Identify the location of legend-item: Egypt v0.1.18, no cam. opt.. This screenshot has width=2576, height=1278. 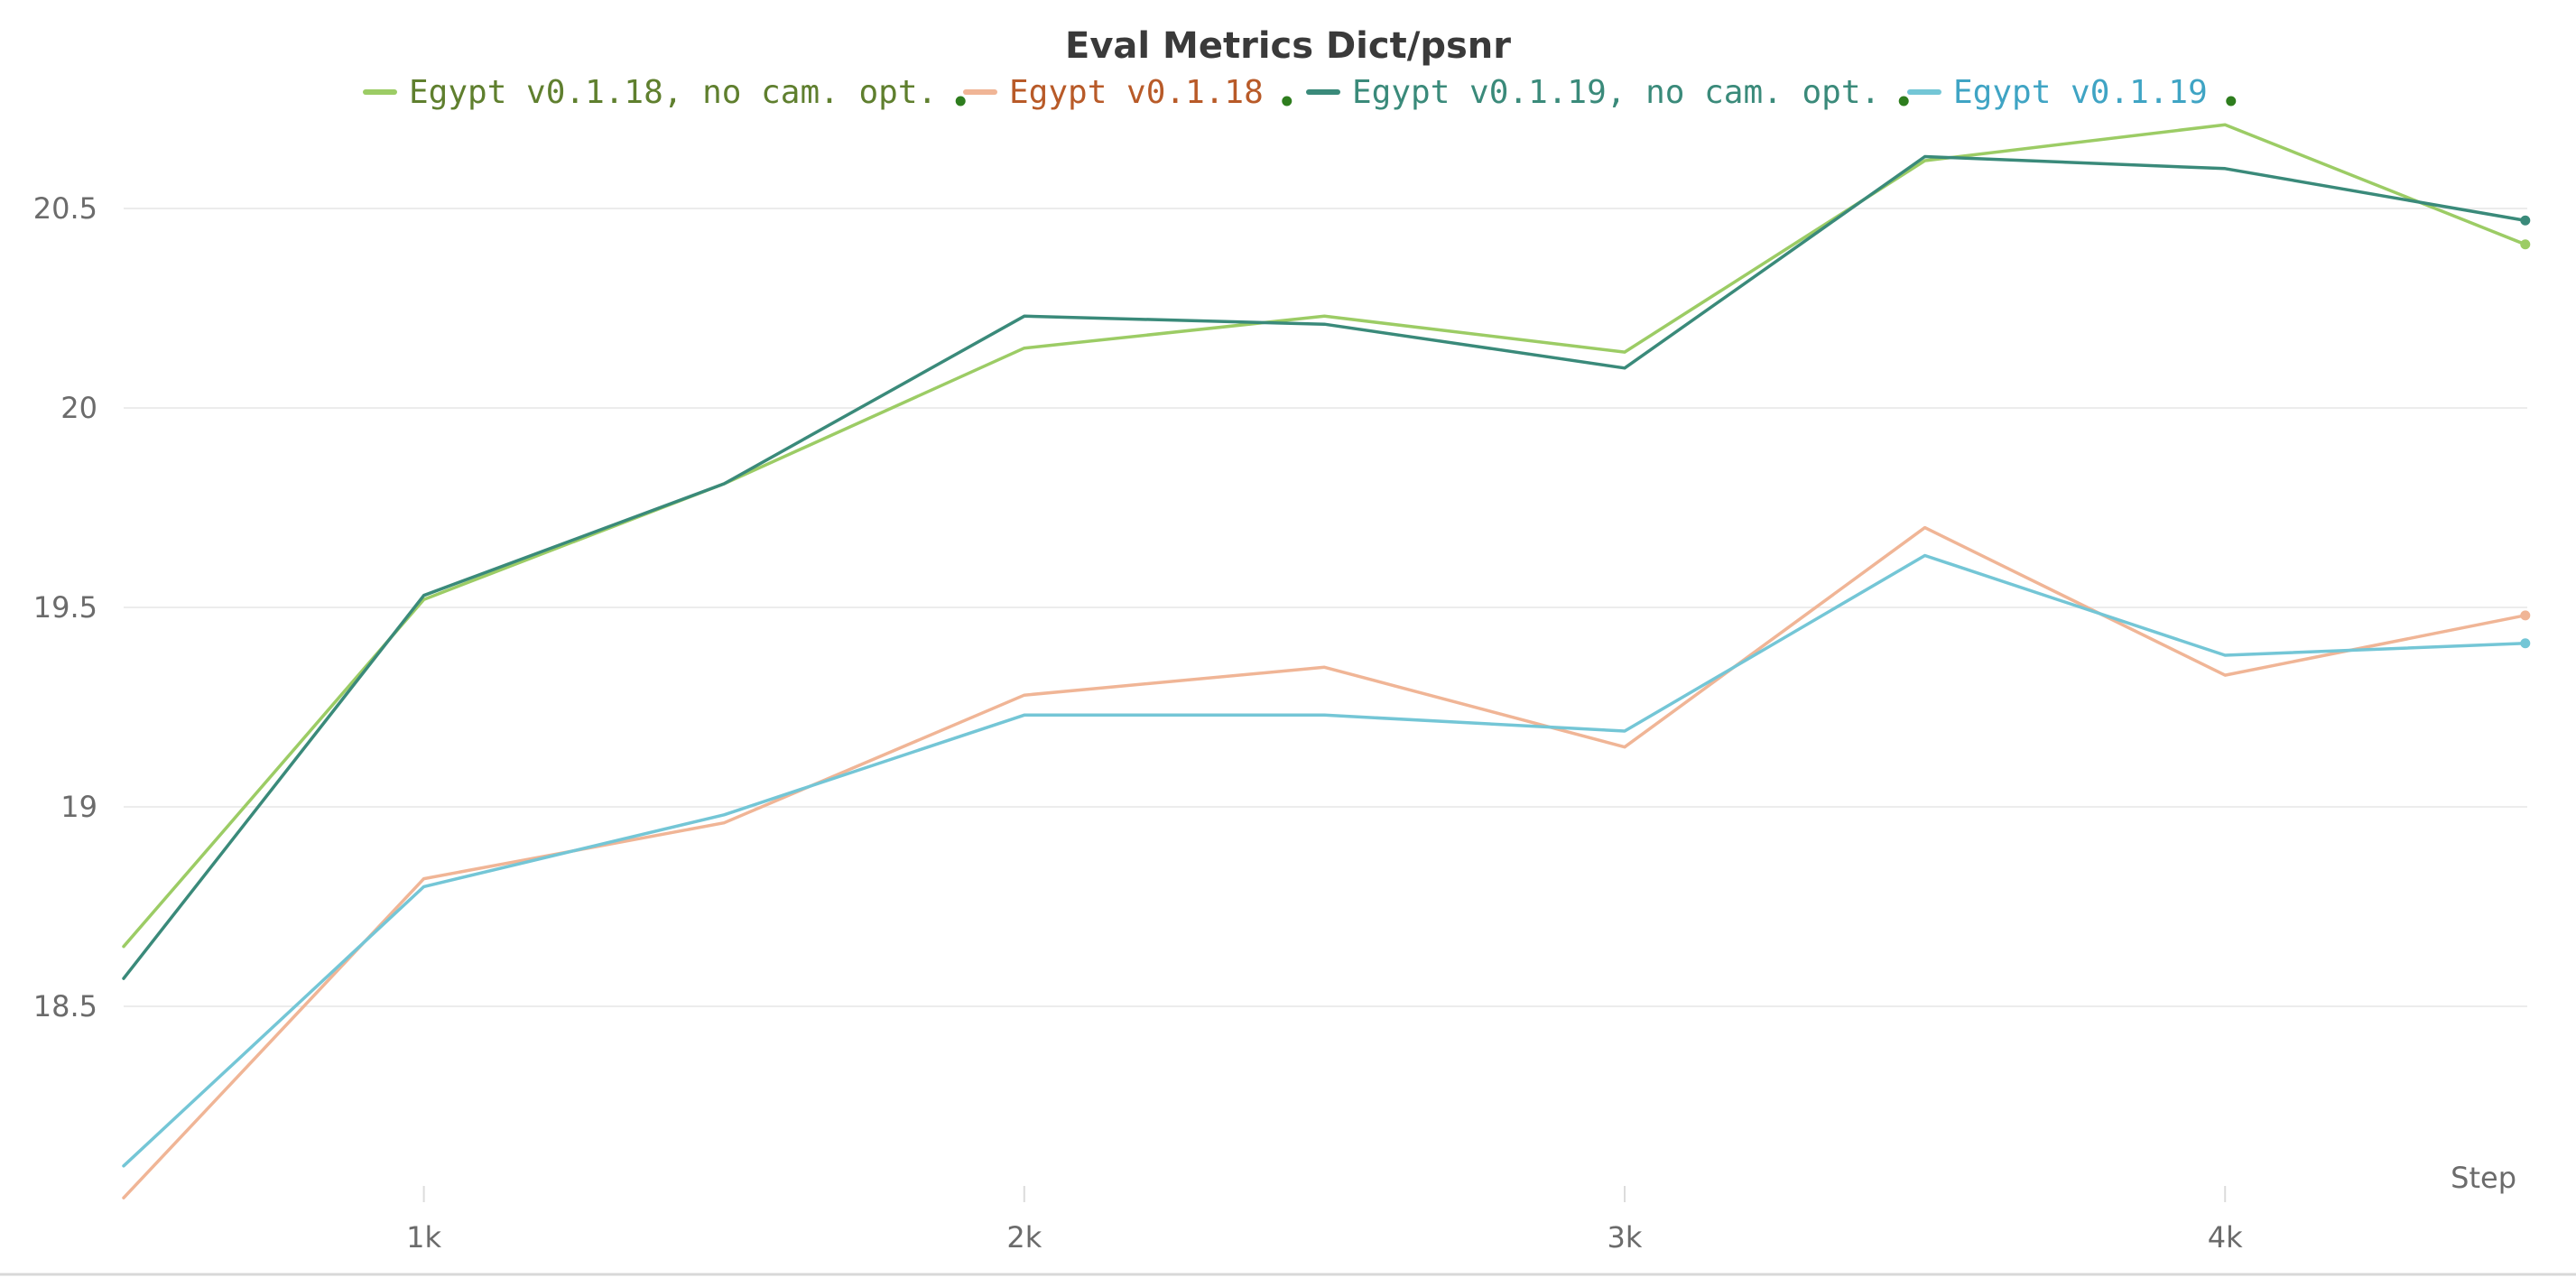
(664, 93).